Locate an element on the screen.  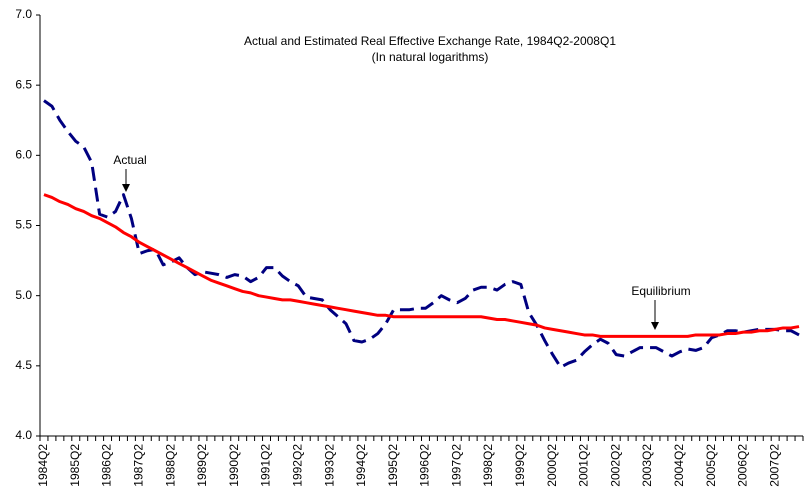
x-tick-label: 2002Q2 is located at coordinates (615, 465).